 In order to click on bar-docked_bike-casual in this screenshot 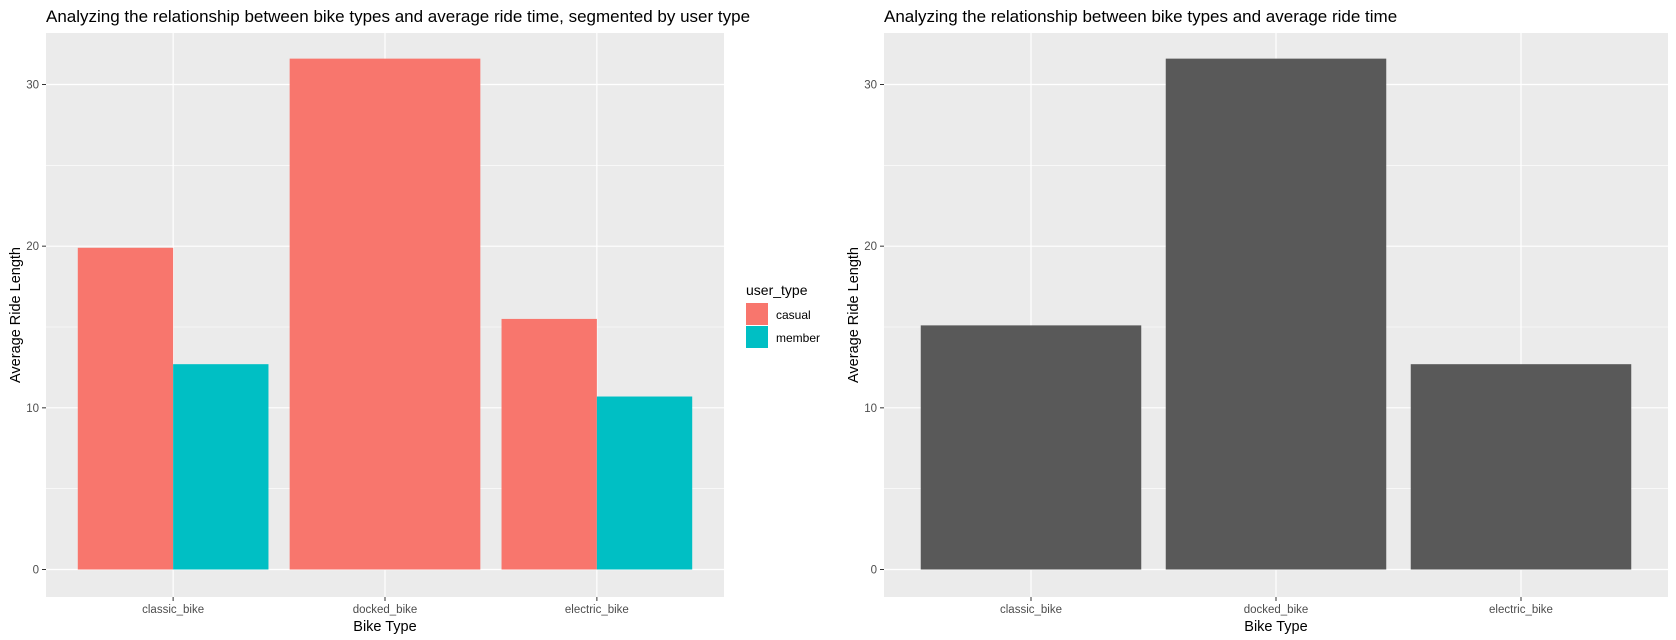, I will do `click(385, 314)`.